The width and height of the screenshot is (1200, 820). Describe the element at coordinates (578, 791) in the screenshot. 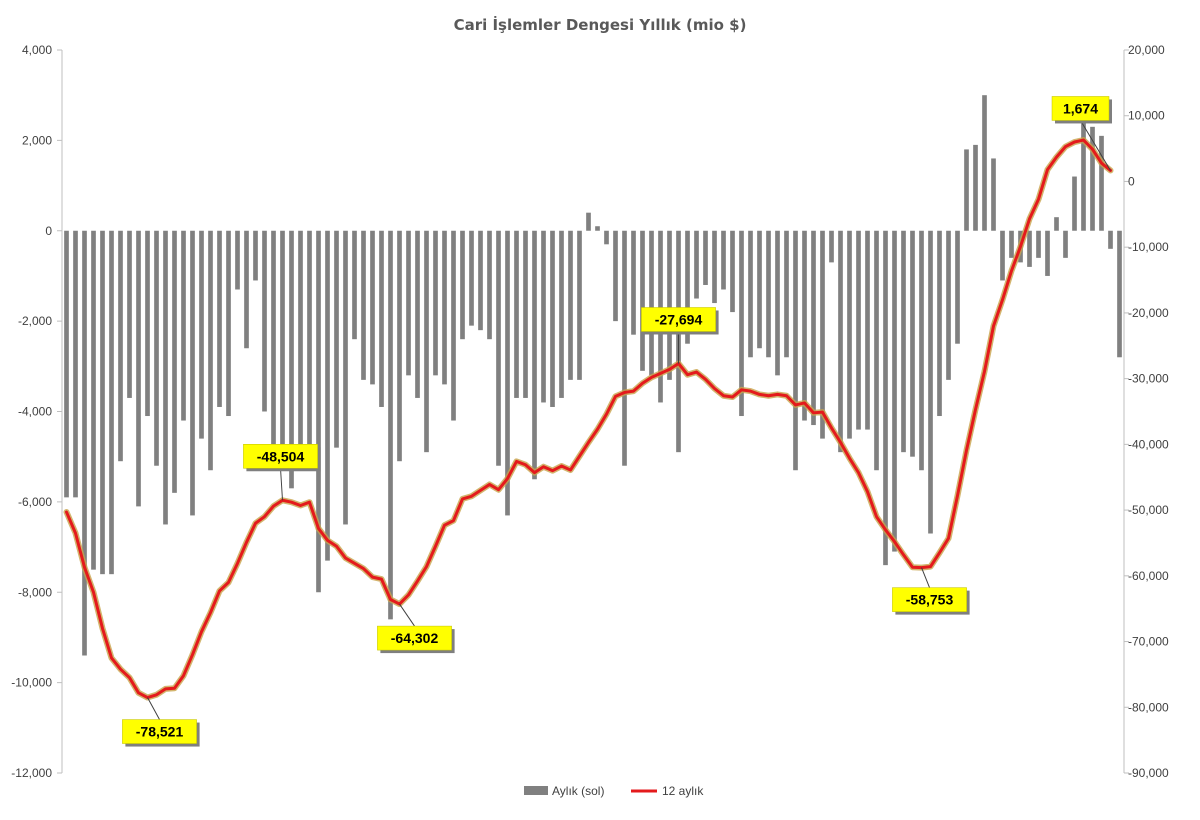

I see `legend-label-bar: Aylık (sol)` at that location.